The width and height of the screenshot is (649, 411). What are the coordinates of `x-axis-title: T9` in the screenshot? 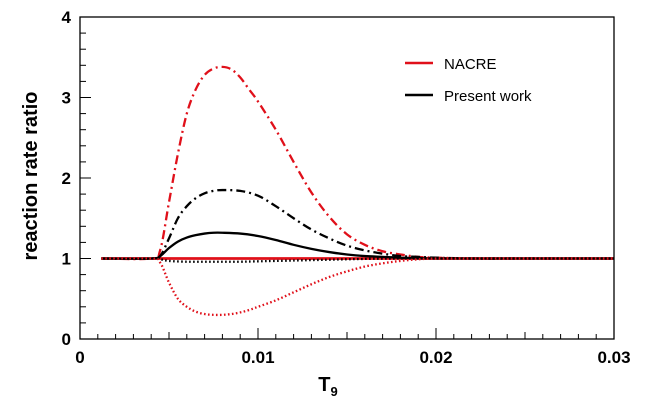 It's located at (327, 386).